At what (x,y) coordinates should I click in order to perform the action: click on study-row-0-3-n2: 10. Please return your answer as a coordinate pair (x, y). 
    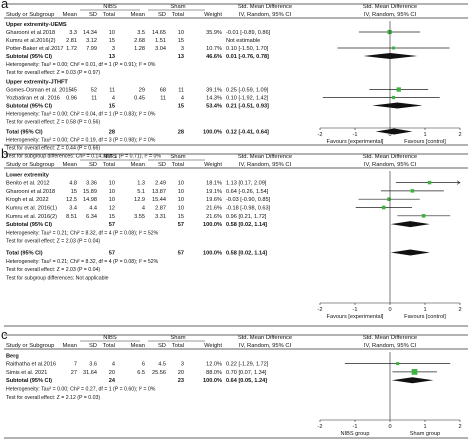
    Looking at the image, I should click on (181, 209).